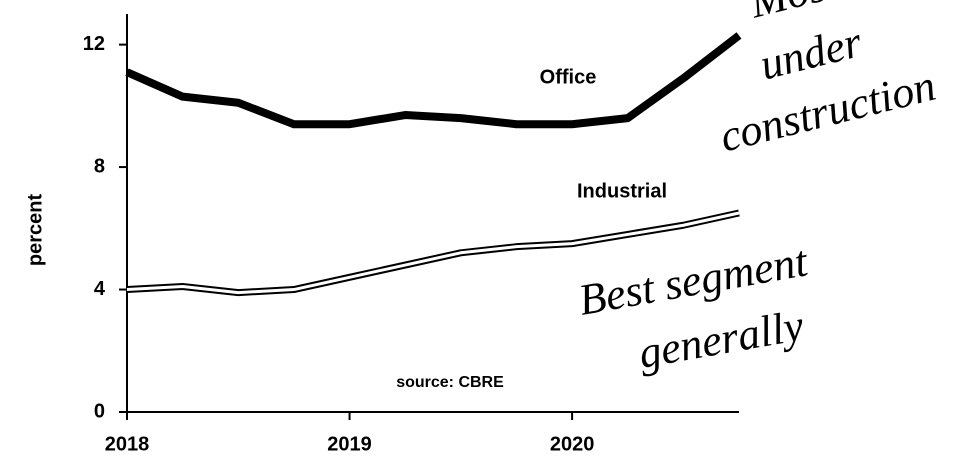 This screenshot has height=462, width=972. Describe the element at coordinates (811, 53) in the screenshot. I see `annotation: under` at that location.